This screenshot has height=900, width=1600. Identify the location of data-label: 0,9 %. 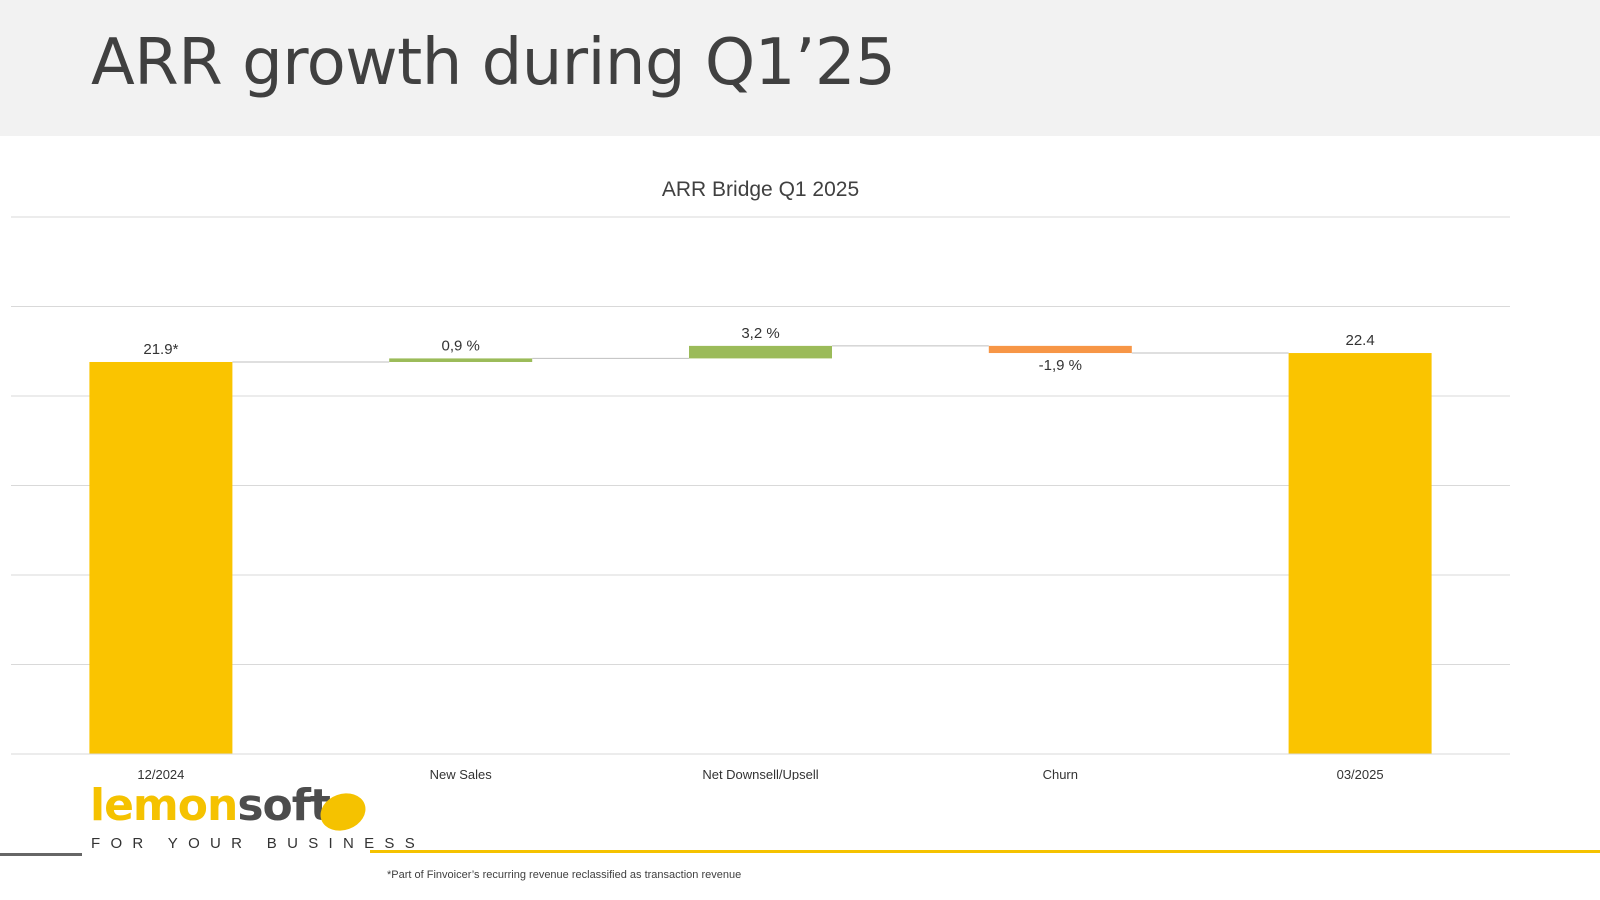
(461, 345).